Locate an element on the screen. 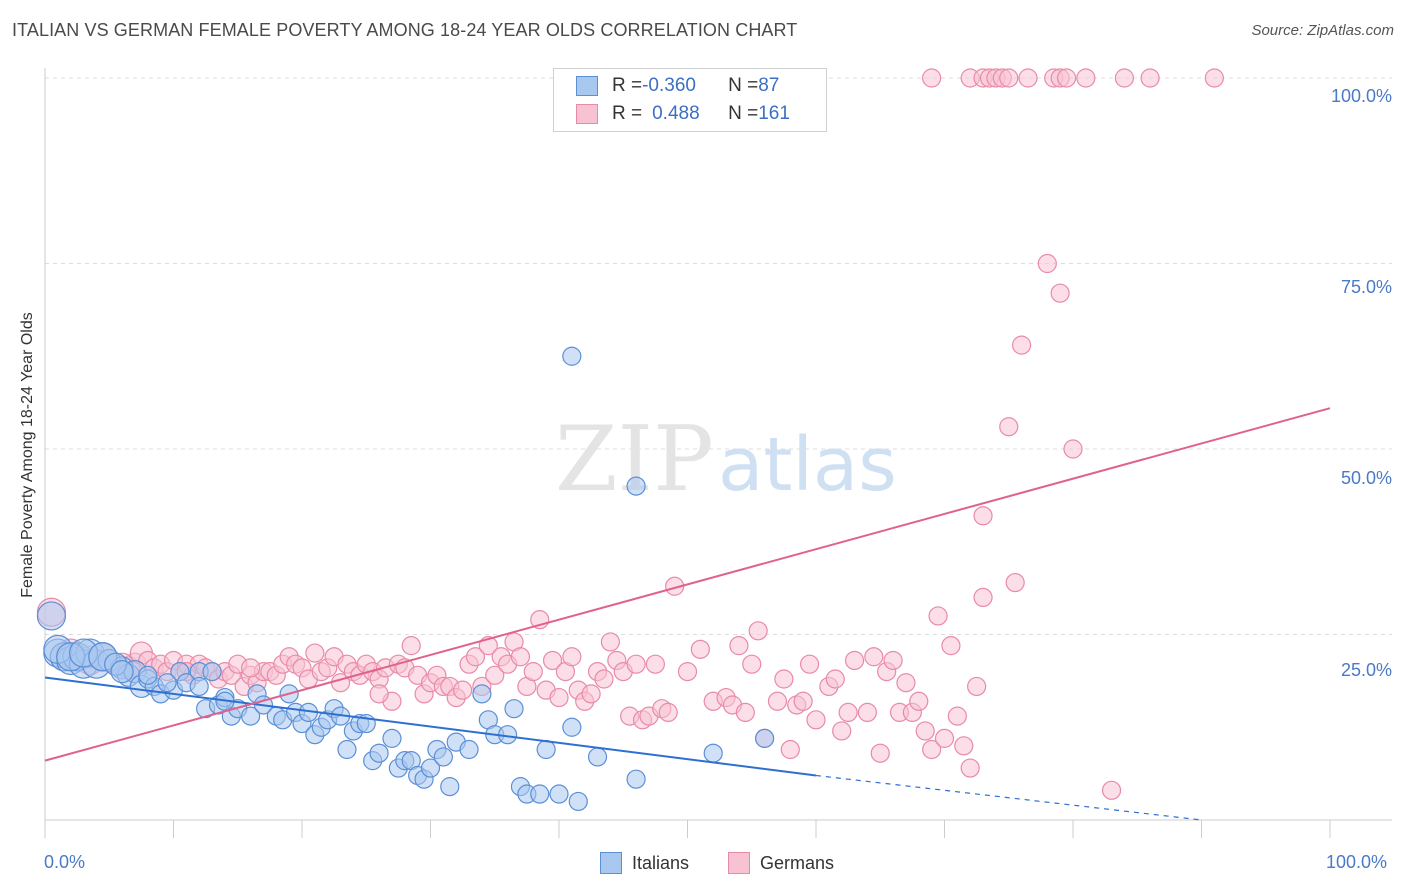  italians-legend-label: Italians is located at coordinates (661, 862).